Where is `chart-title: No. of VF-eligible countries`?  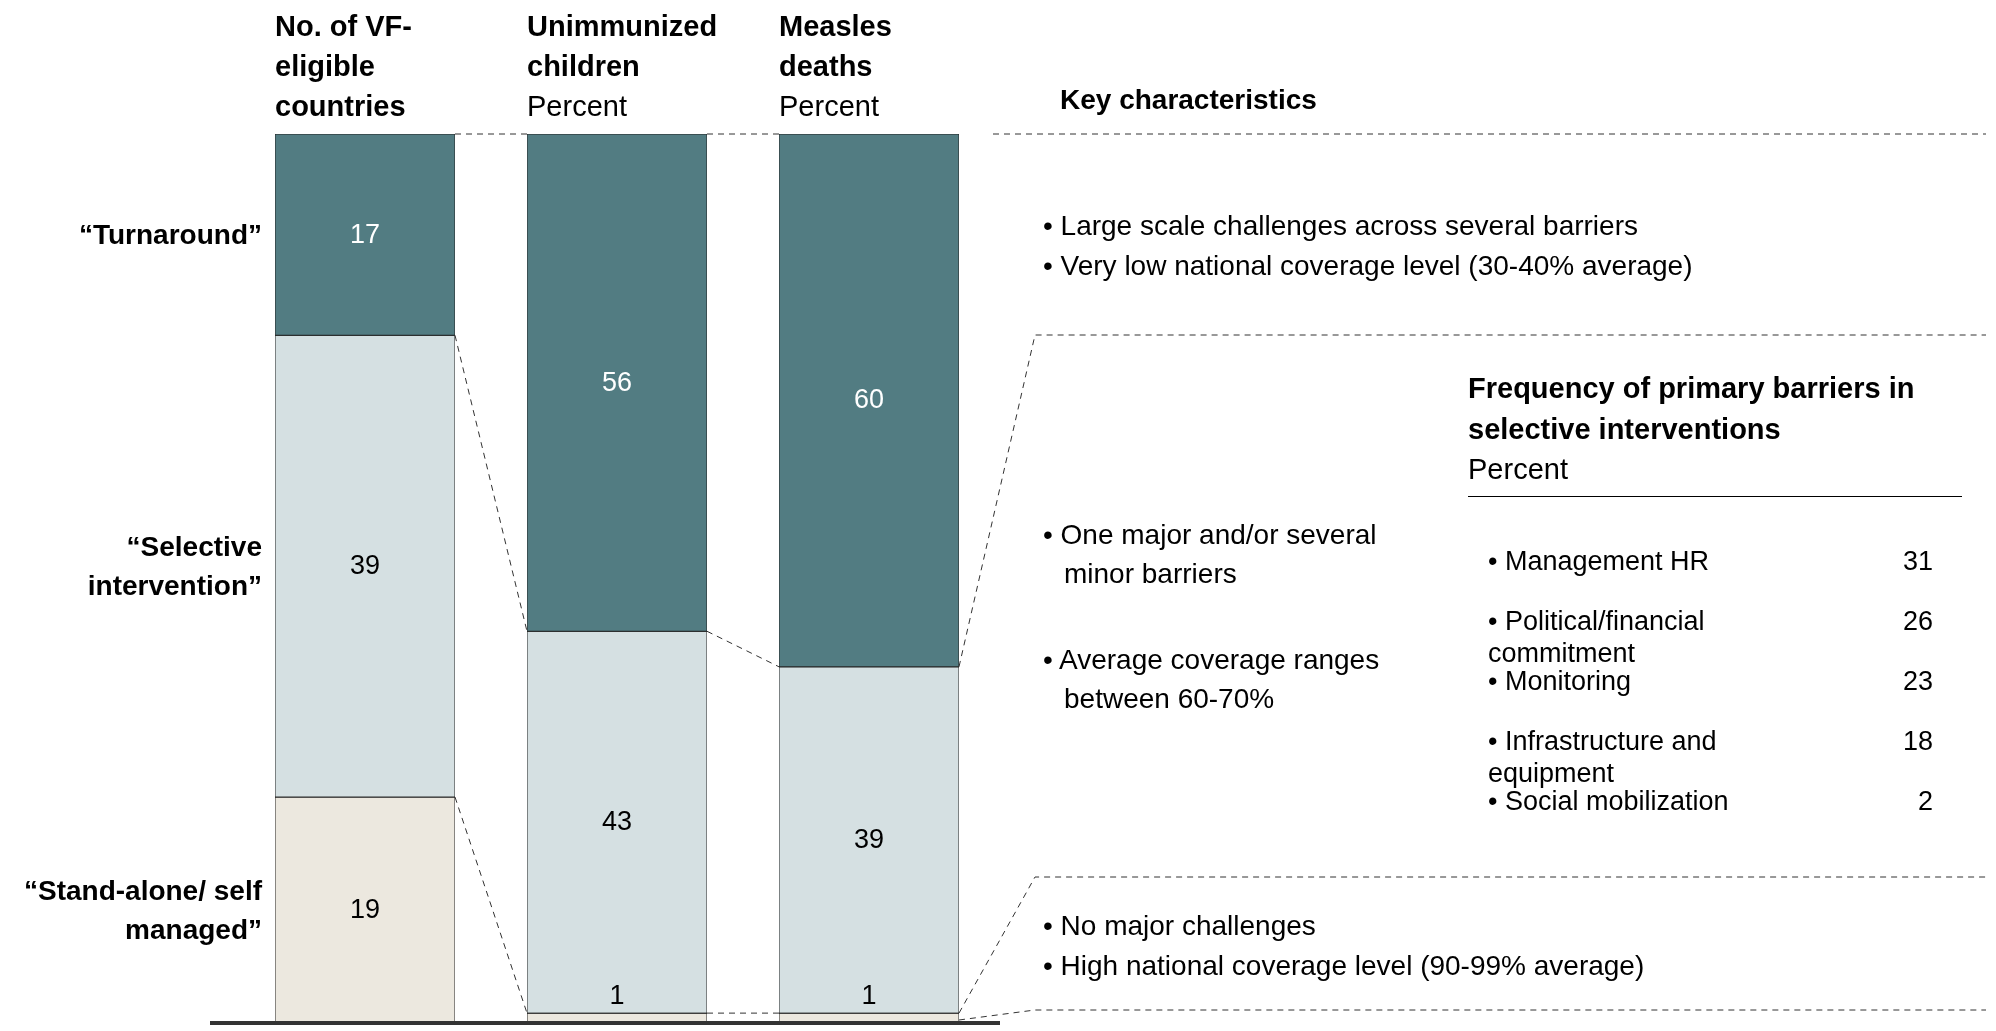
chart-title: No. of VF-eligible countries is located at coordinates (344, 66).